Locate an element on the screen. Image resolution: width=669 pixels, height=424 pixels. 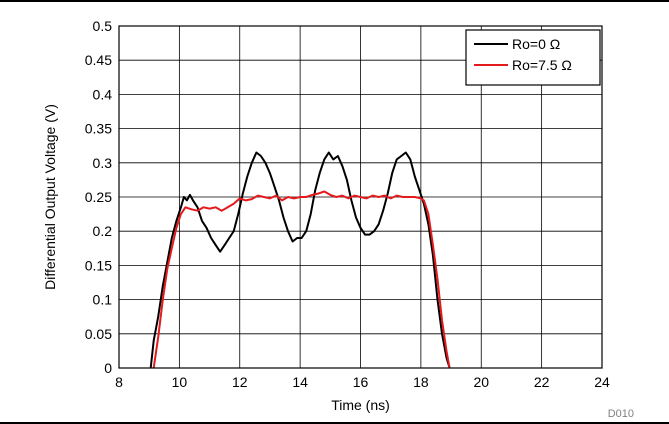
bottom-rule is located at coordinates (334, 423).